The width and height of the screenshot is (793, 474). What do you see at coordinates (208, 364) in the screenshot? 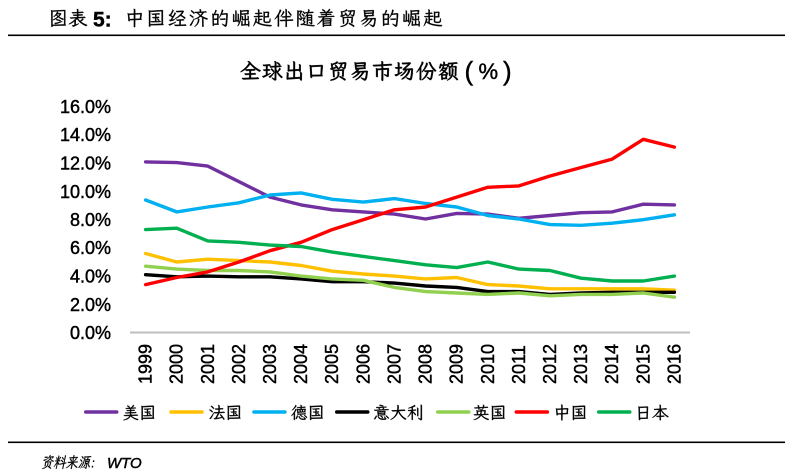
I see `svg-text: 2001` at bounding box center [208, 364].